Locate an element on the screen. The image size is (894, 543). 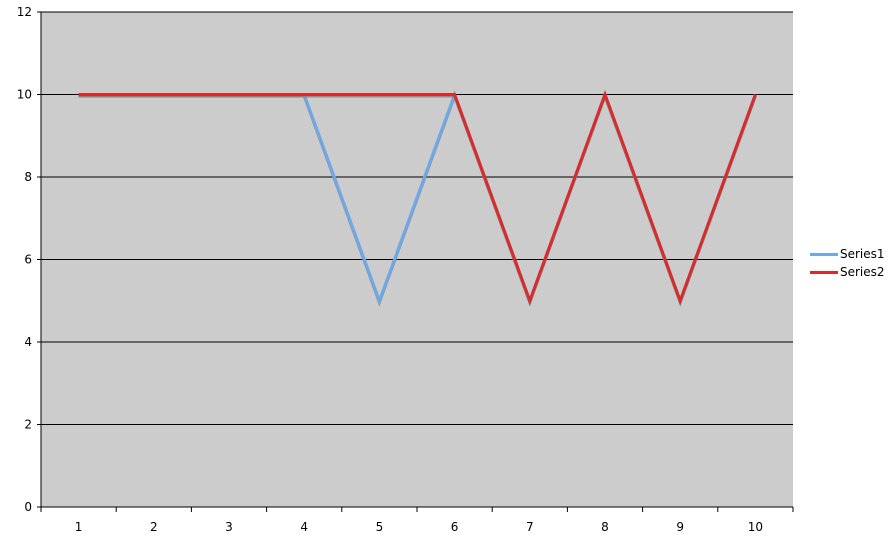
y-tick-label: 10 is located at coordinates (24, 95).